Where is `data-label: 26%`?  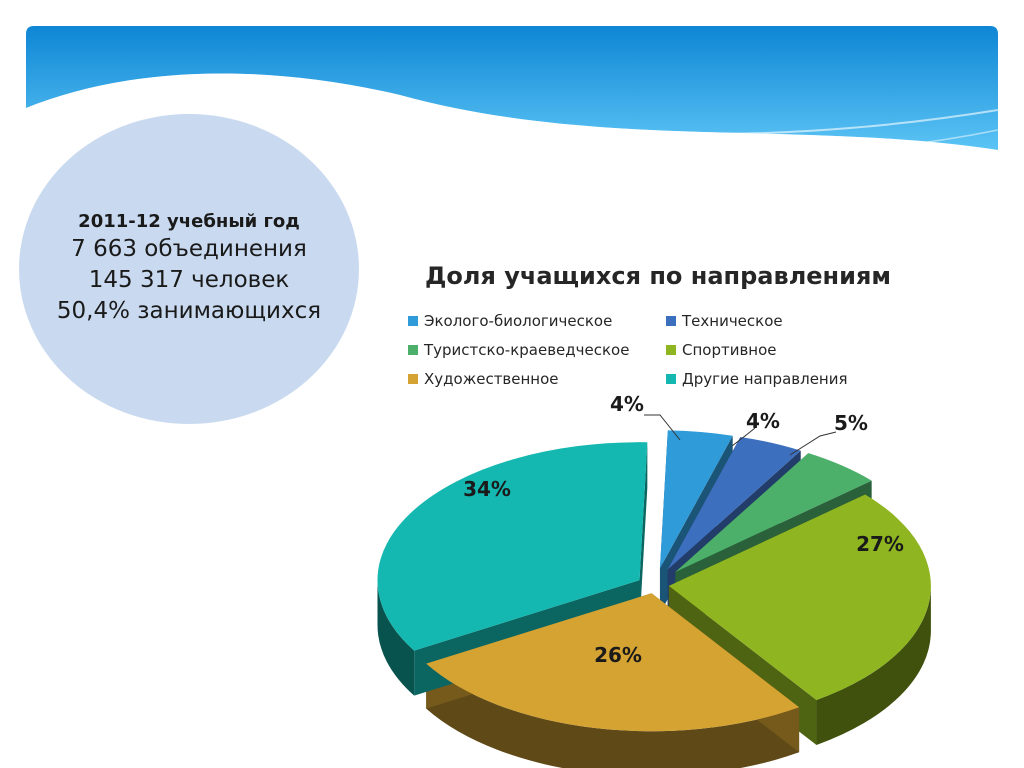
data-label: 26% is located at coordinates (618, 655).